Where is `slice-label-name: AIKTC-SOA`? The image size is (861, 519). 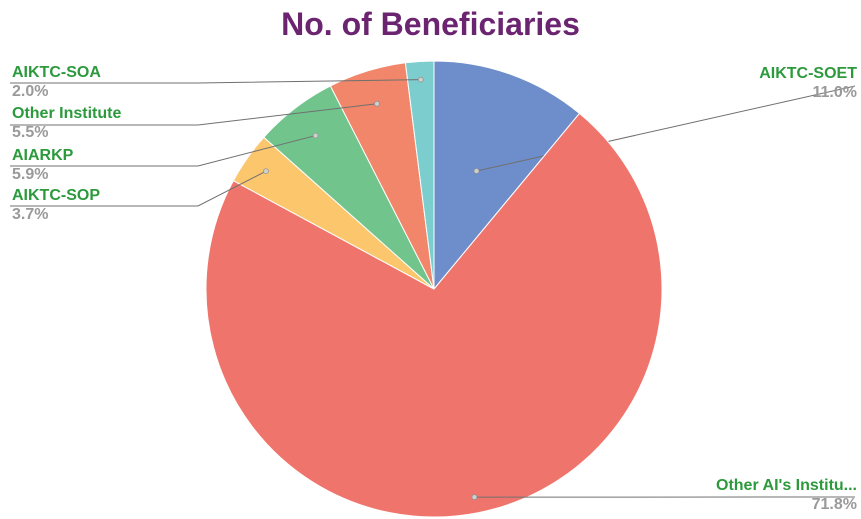 slice-label-name: AIKTC-SOA is located at coordinates (56, 72).